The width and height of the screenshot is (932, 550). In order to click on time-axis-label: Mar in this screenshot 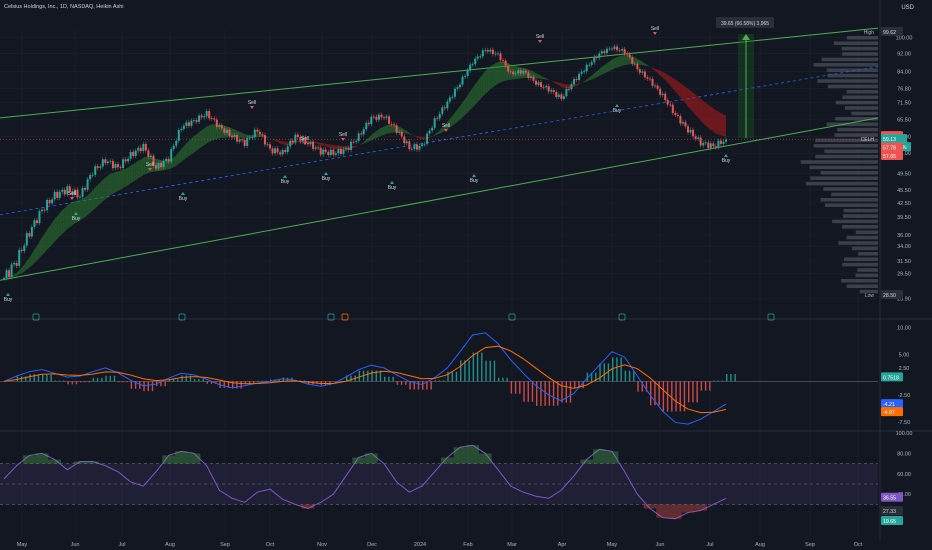, I will do `click(512, 545)`.